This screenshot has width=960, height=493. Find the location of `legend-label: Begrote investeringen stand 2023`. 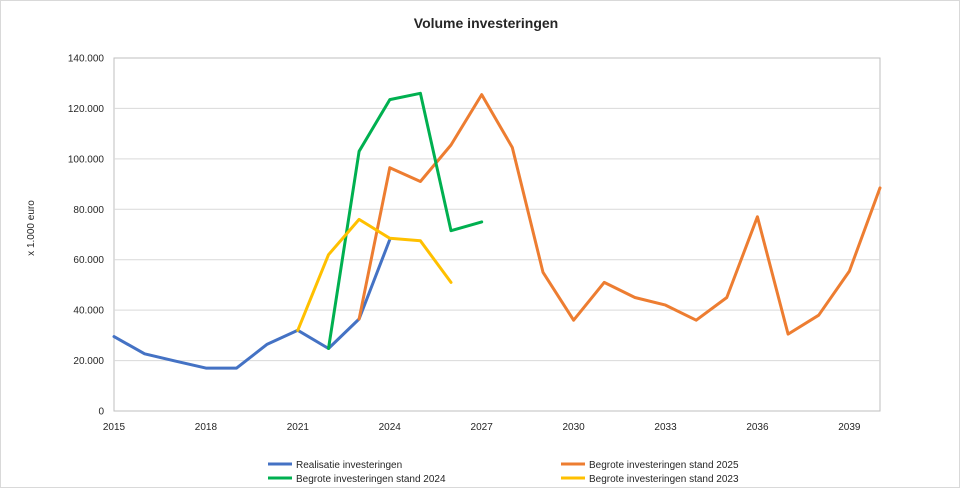

legend-label: Begrote investeringen stand 2023 is located at coordinates (664, 479).